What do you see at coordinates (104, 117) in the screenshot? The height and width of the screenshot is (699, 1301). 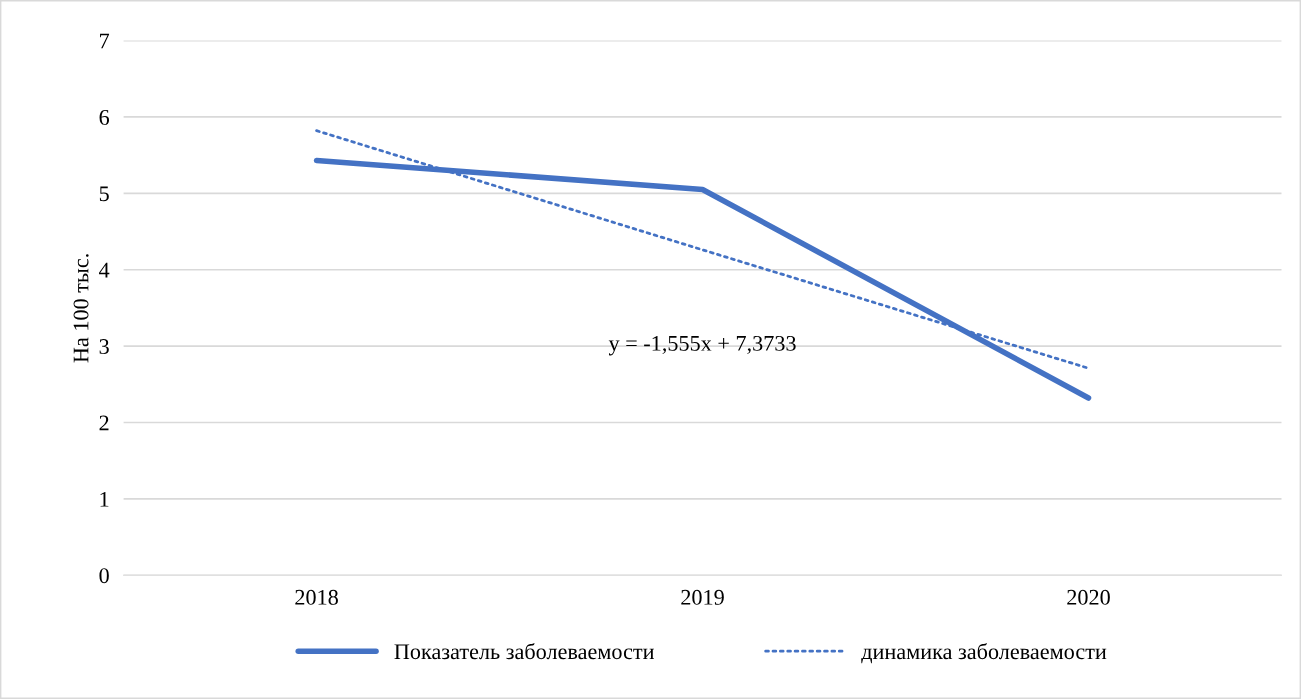 I see `y-tick-label: 6` at bounding box center [104, 117].